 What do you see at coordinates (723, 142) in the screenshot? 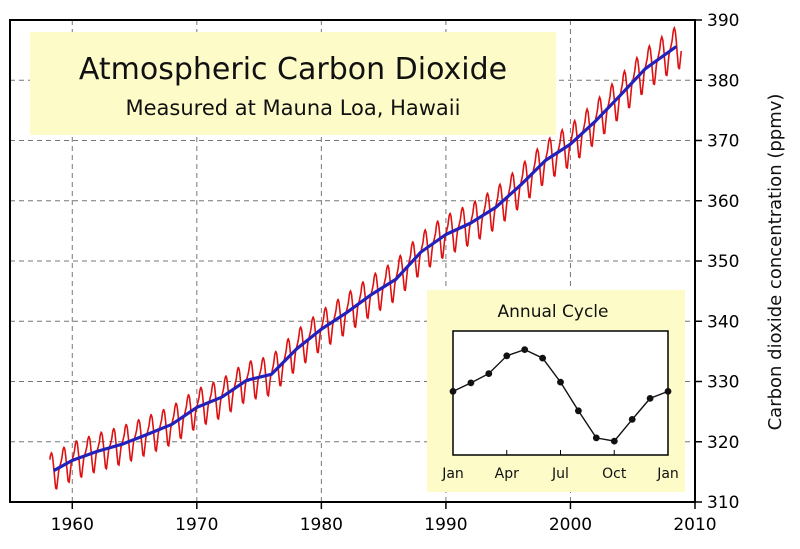
I see `y-tick-label: 370` at bounding box center [723, 142].